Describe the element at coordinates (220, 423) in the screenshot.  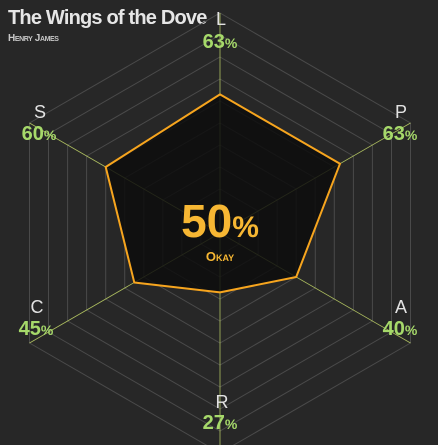
I see `axis-value-r: 27%` at that location.